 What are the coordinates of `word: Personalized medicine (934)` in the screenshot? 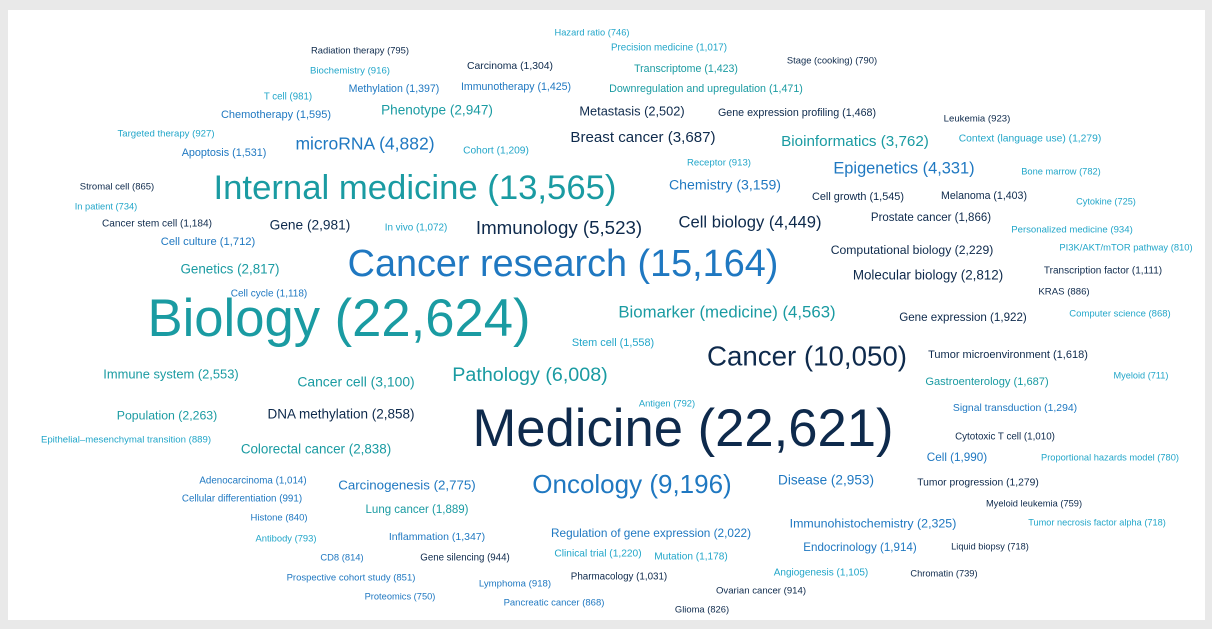 It's located at (1072, 230).